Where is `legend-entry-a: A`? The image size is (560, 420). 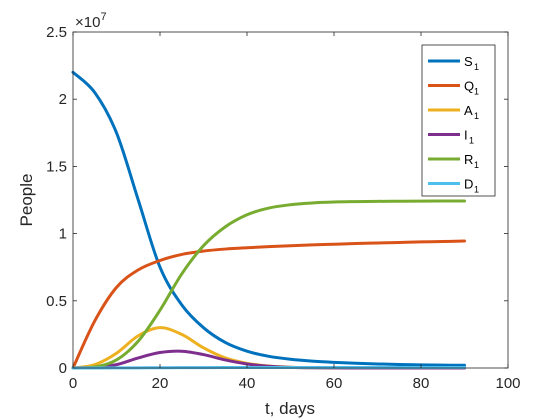
legend-entry-a: A is located at coordinates (468, 110).